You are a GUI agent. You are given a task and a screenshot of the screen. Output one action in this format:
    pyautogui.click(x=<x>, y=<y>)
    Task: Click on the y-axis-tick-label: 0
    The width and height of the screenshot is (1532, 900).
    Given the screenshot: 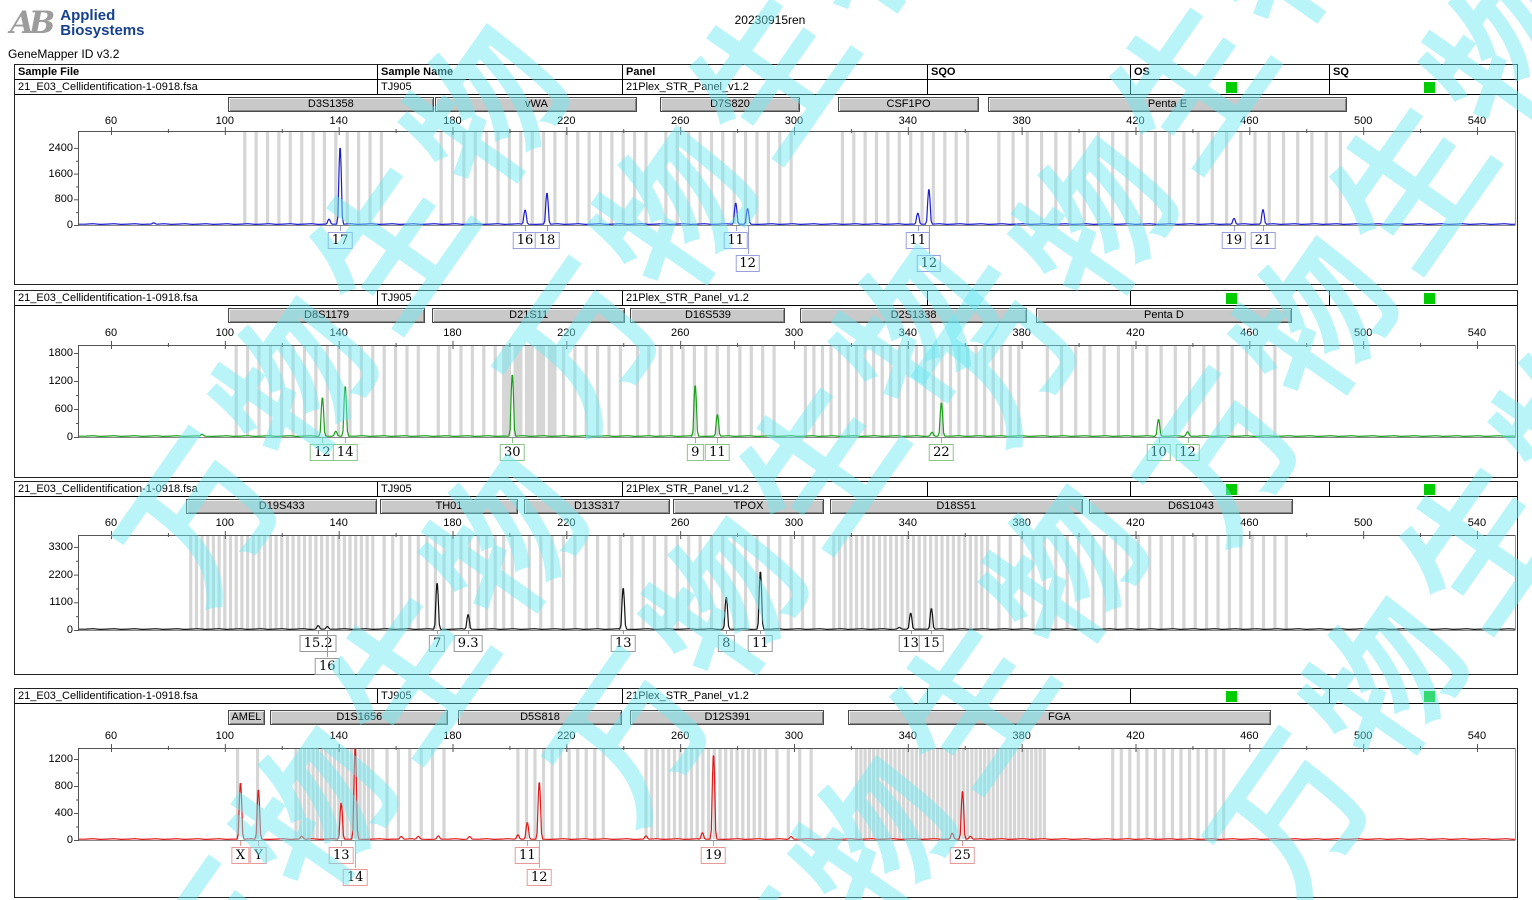 What is the action you would take?
    pyautogui.click(x=69, y=437)
    